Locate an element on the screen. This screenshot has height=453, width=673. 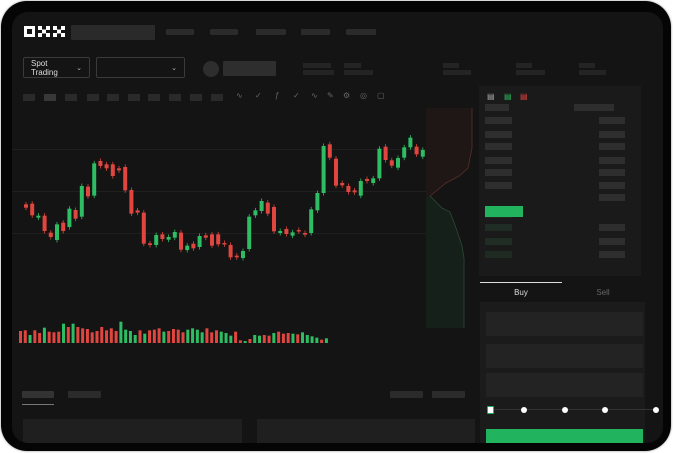
chevron-icon: ✓ is located at coordinates (296, 95).